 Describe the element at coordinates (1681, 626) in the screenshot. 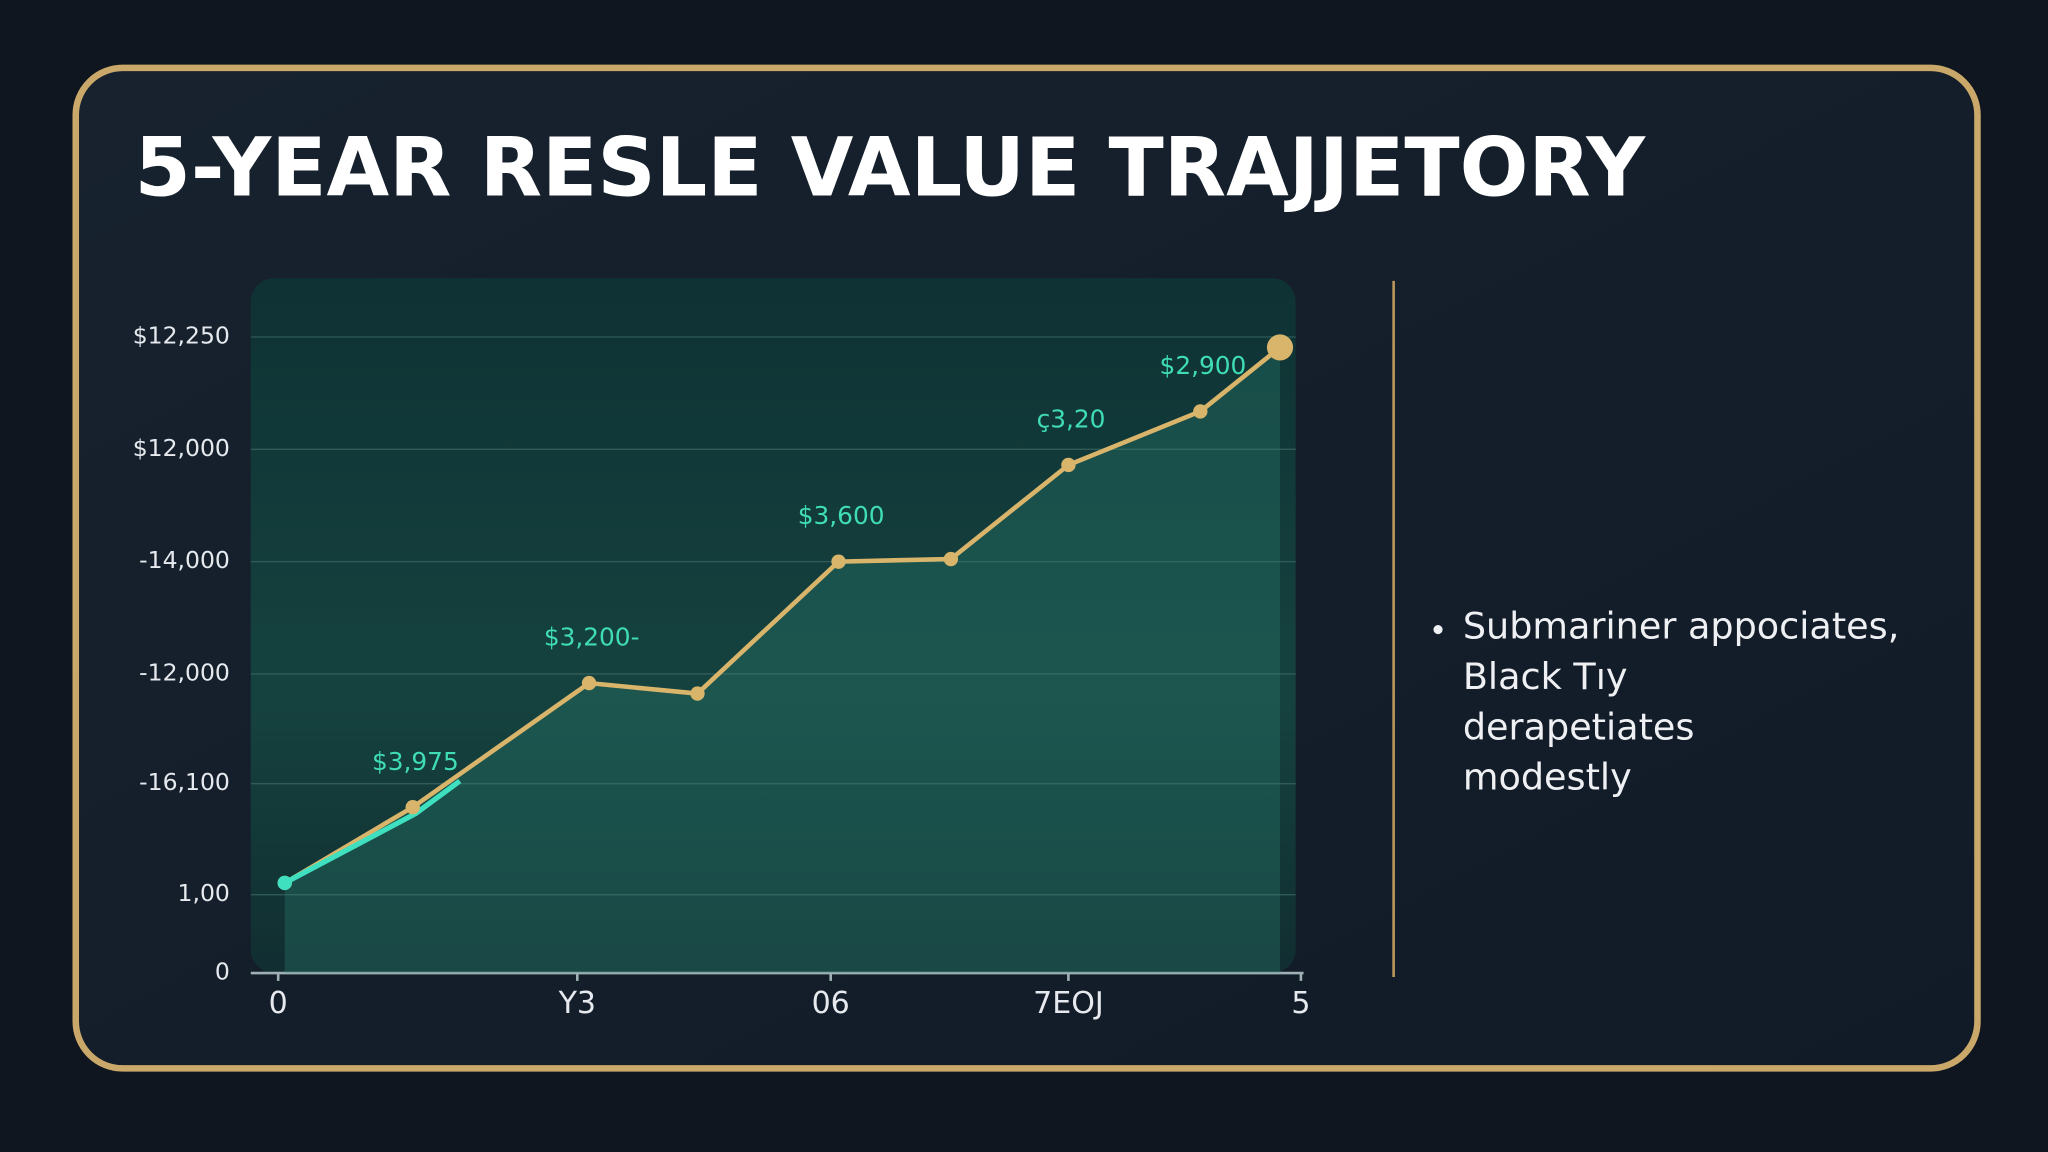

I see `bullet-line: Submariner appociates,` at that location.